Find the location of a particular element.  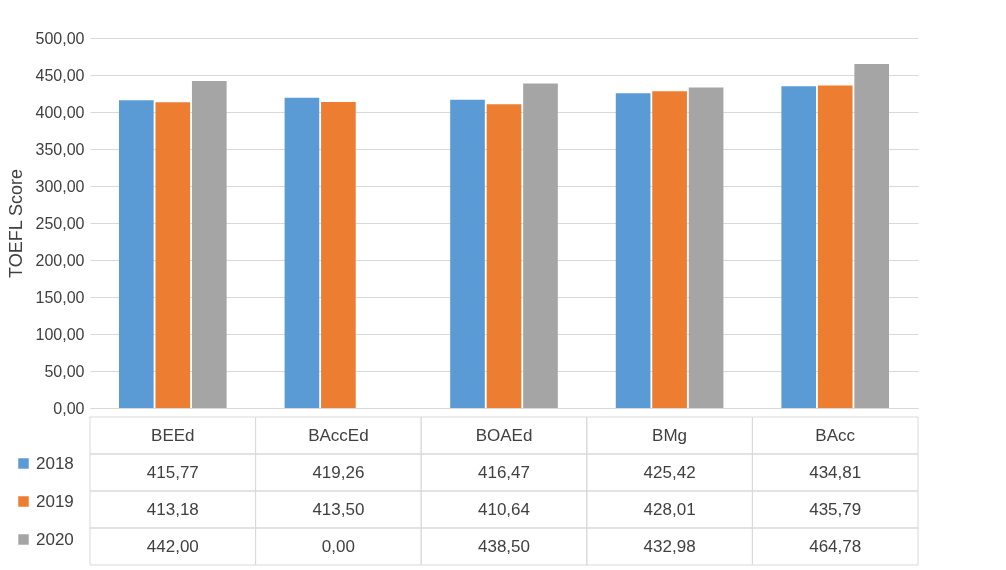

data-label: 425,42 is located at coordinates (669, 472).